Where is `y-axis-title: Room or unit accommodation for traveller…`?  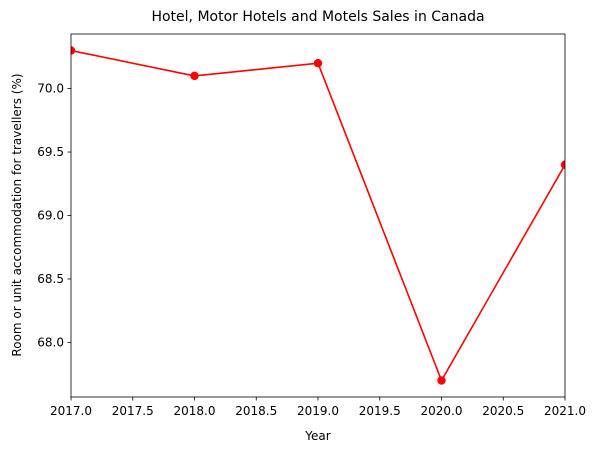
y-axis-title: Room or unit accommodation for traveller… is located at coordinates (17, 214).